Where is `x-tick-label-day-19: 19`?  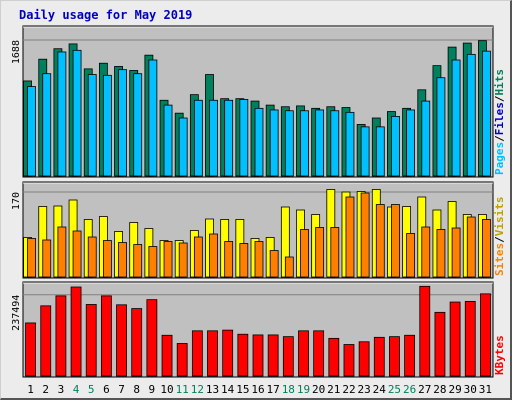
x-tick-label-day-19: 19 is located at coordinates (303, 389).